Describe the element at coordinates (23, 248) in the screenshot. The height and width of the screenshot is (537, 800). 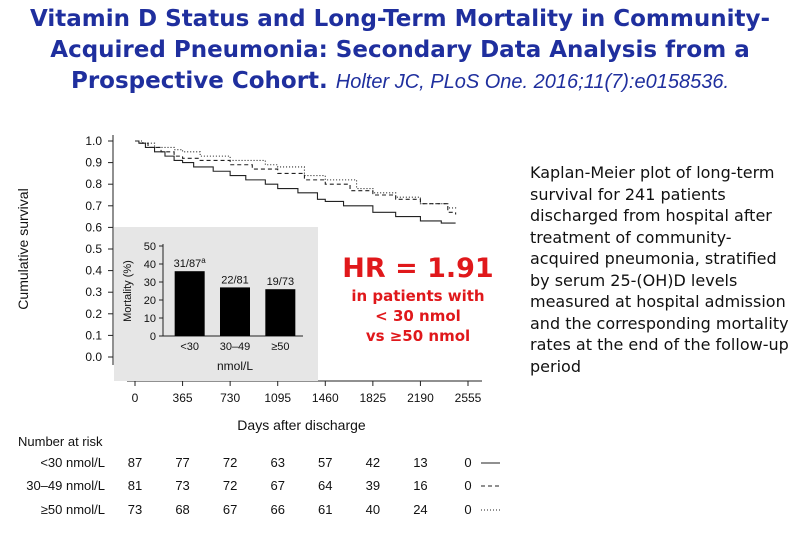
I see `y-axis-label: Cumulative survival` at that location.